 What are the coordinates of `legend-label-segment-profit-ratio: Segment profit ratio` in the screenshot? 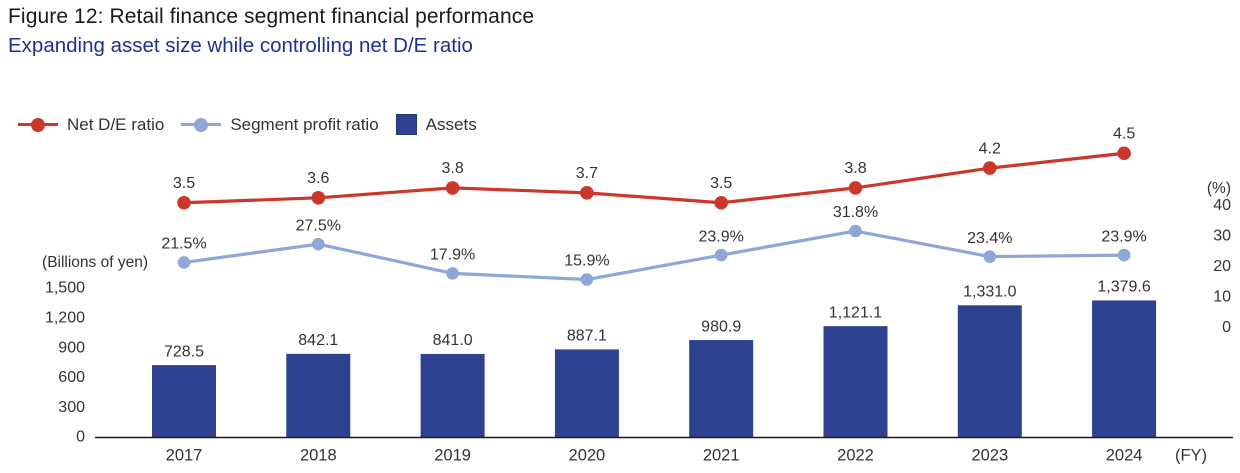 It's located at (304, 124).